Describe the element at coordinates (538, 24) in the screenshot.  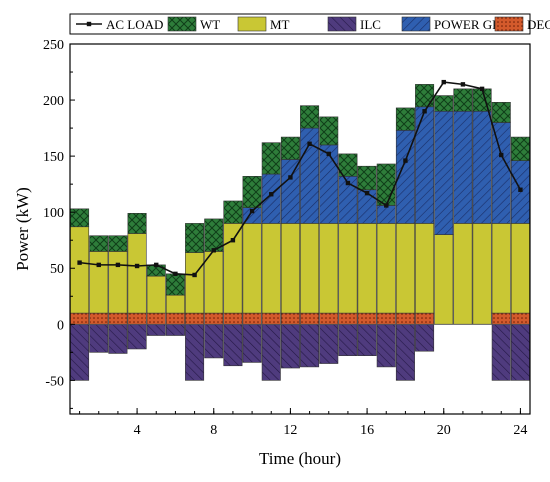
I see `legend-label-deg: DEG` at that location.